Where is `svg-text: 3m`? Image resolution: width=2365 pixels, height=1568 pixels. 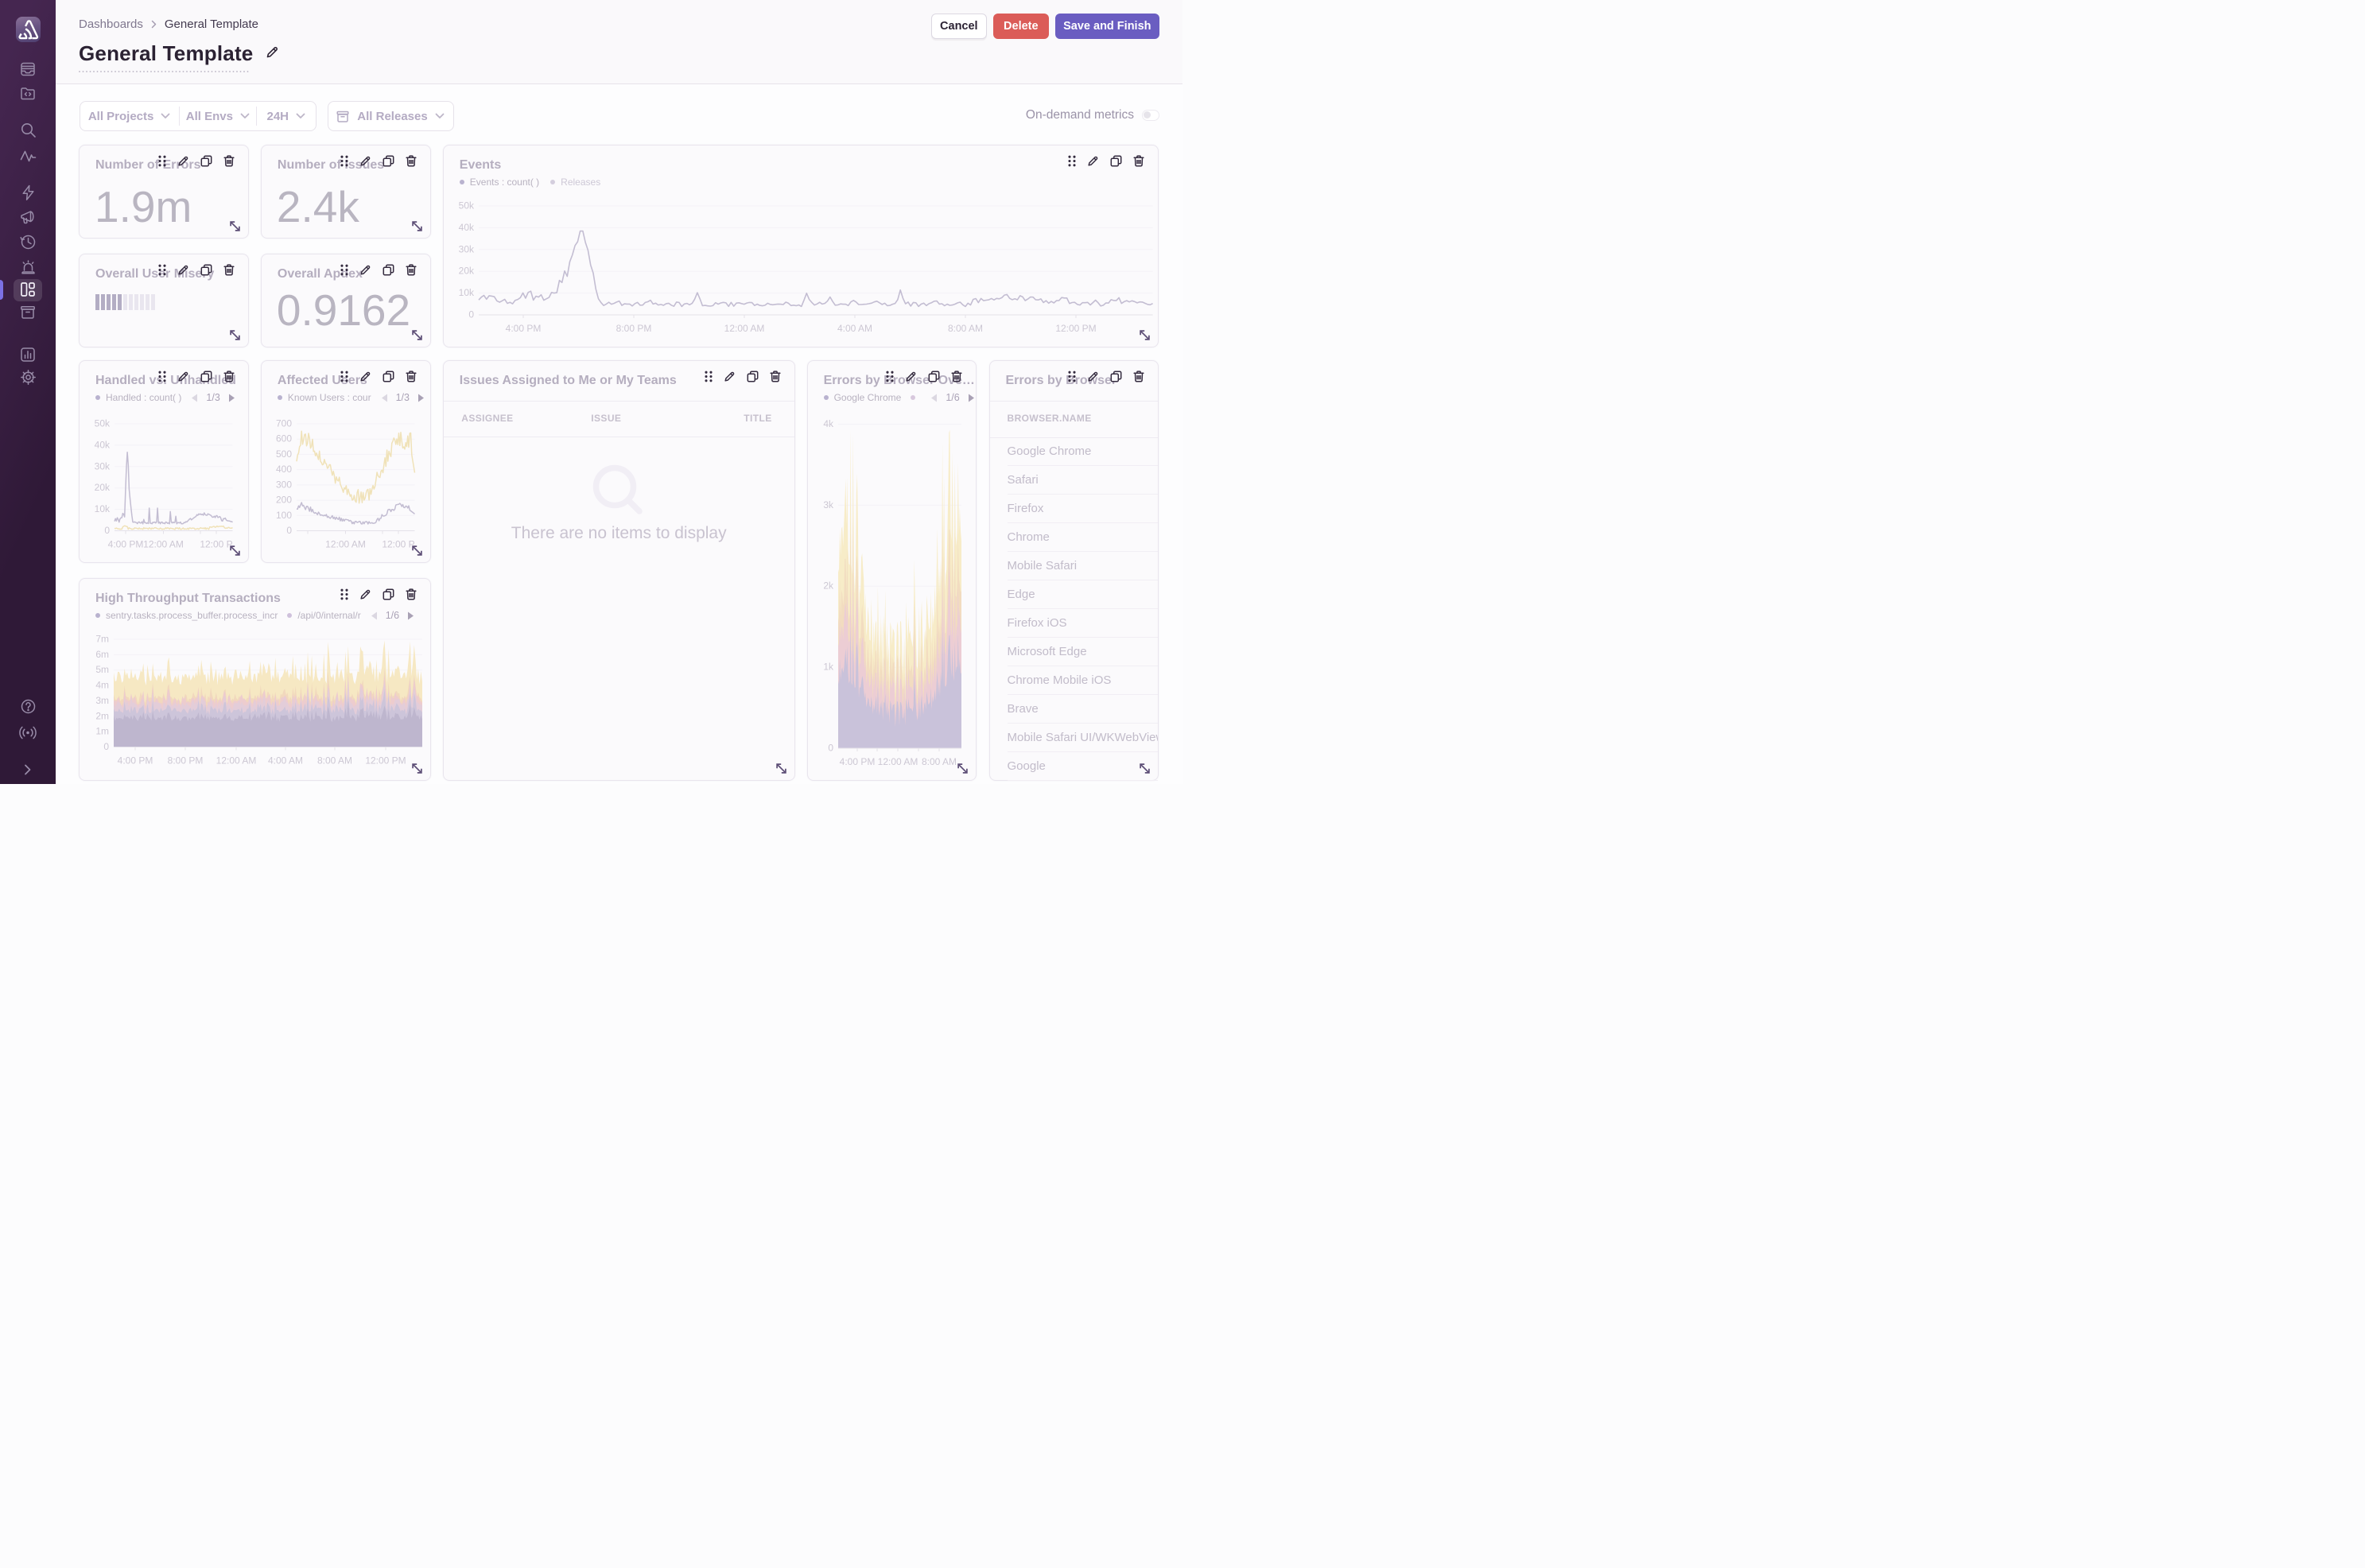 svg-text: 3m is located at coordinates (102, 700).